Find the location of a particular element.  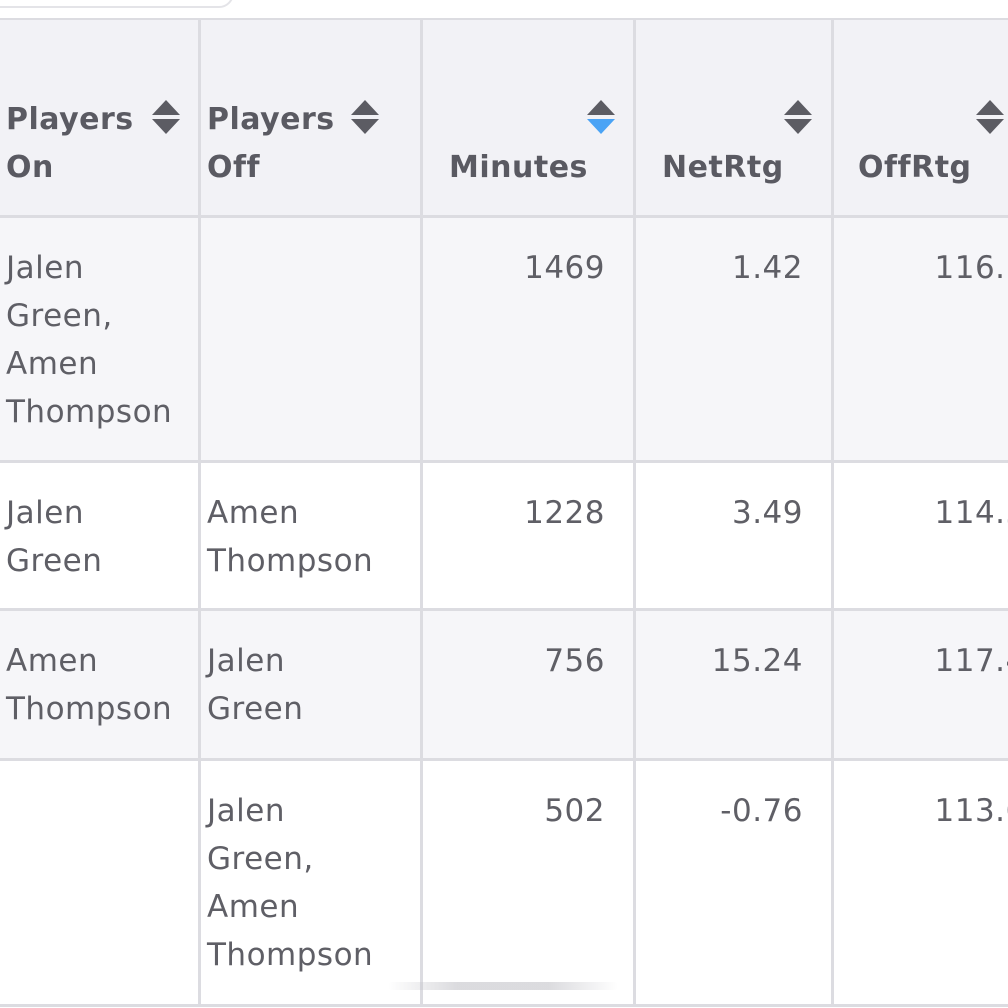

cell-minutes: 1228 is located at coordinates (529, 535).